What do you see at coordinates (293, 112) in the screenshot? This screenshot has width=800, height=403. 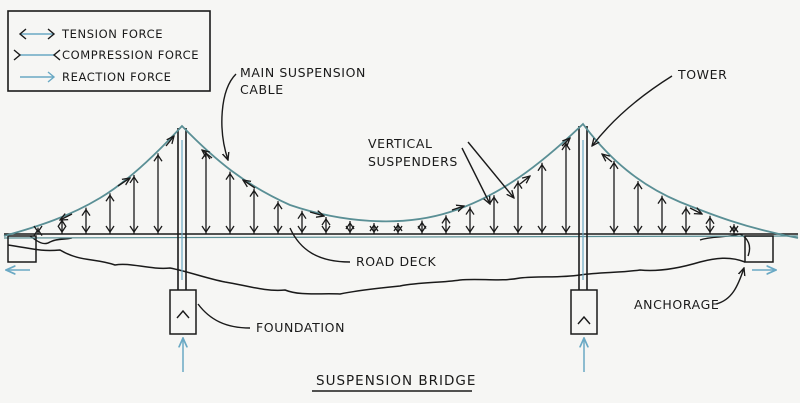 I see `main-cable-callout: MAIN SUSPENSION CABLE` at bounding box center [293, 112].